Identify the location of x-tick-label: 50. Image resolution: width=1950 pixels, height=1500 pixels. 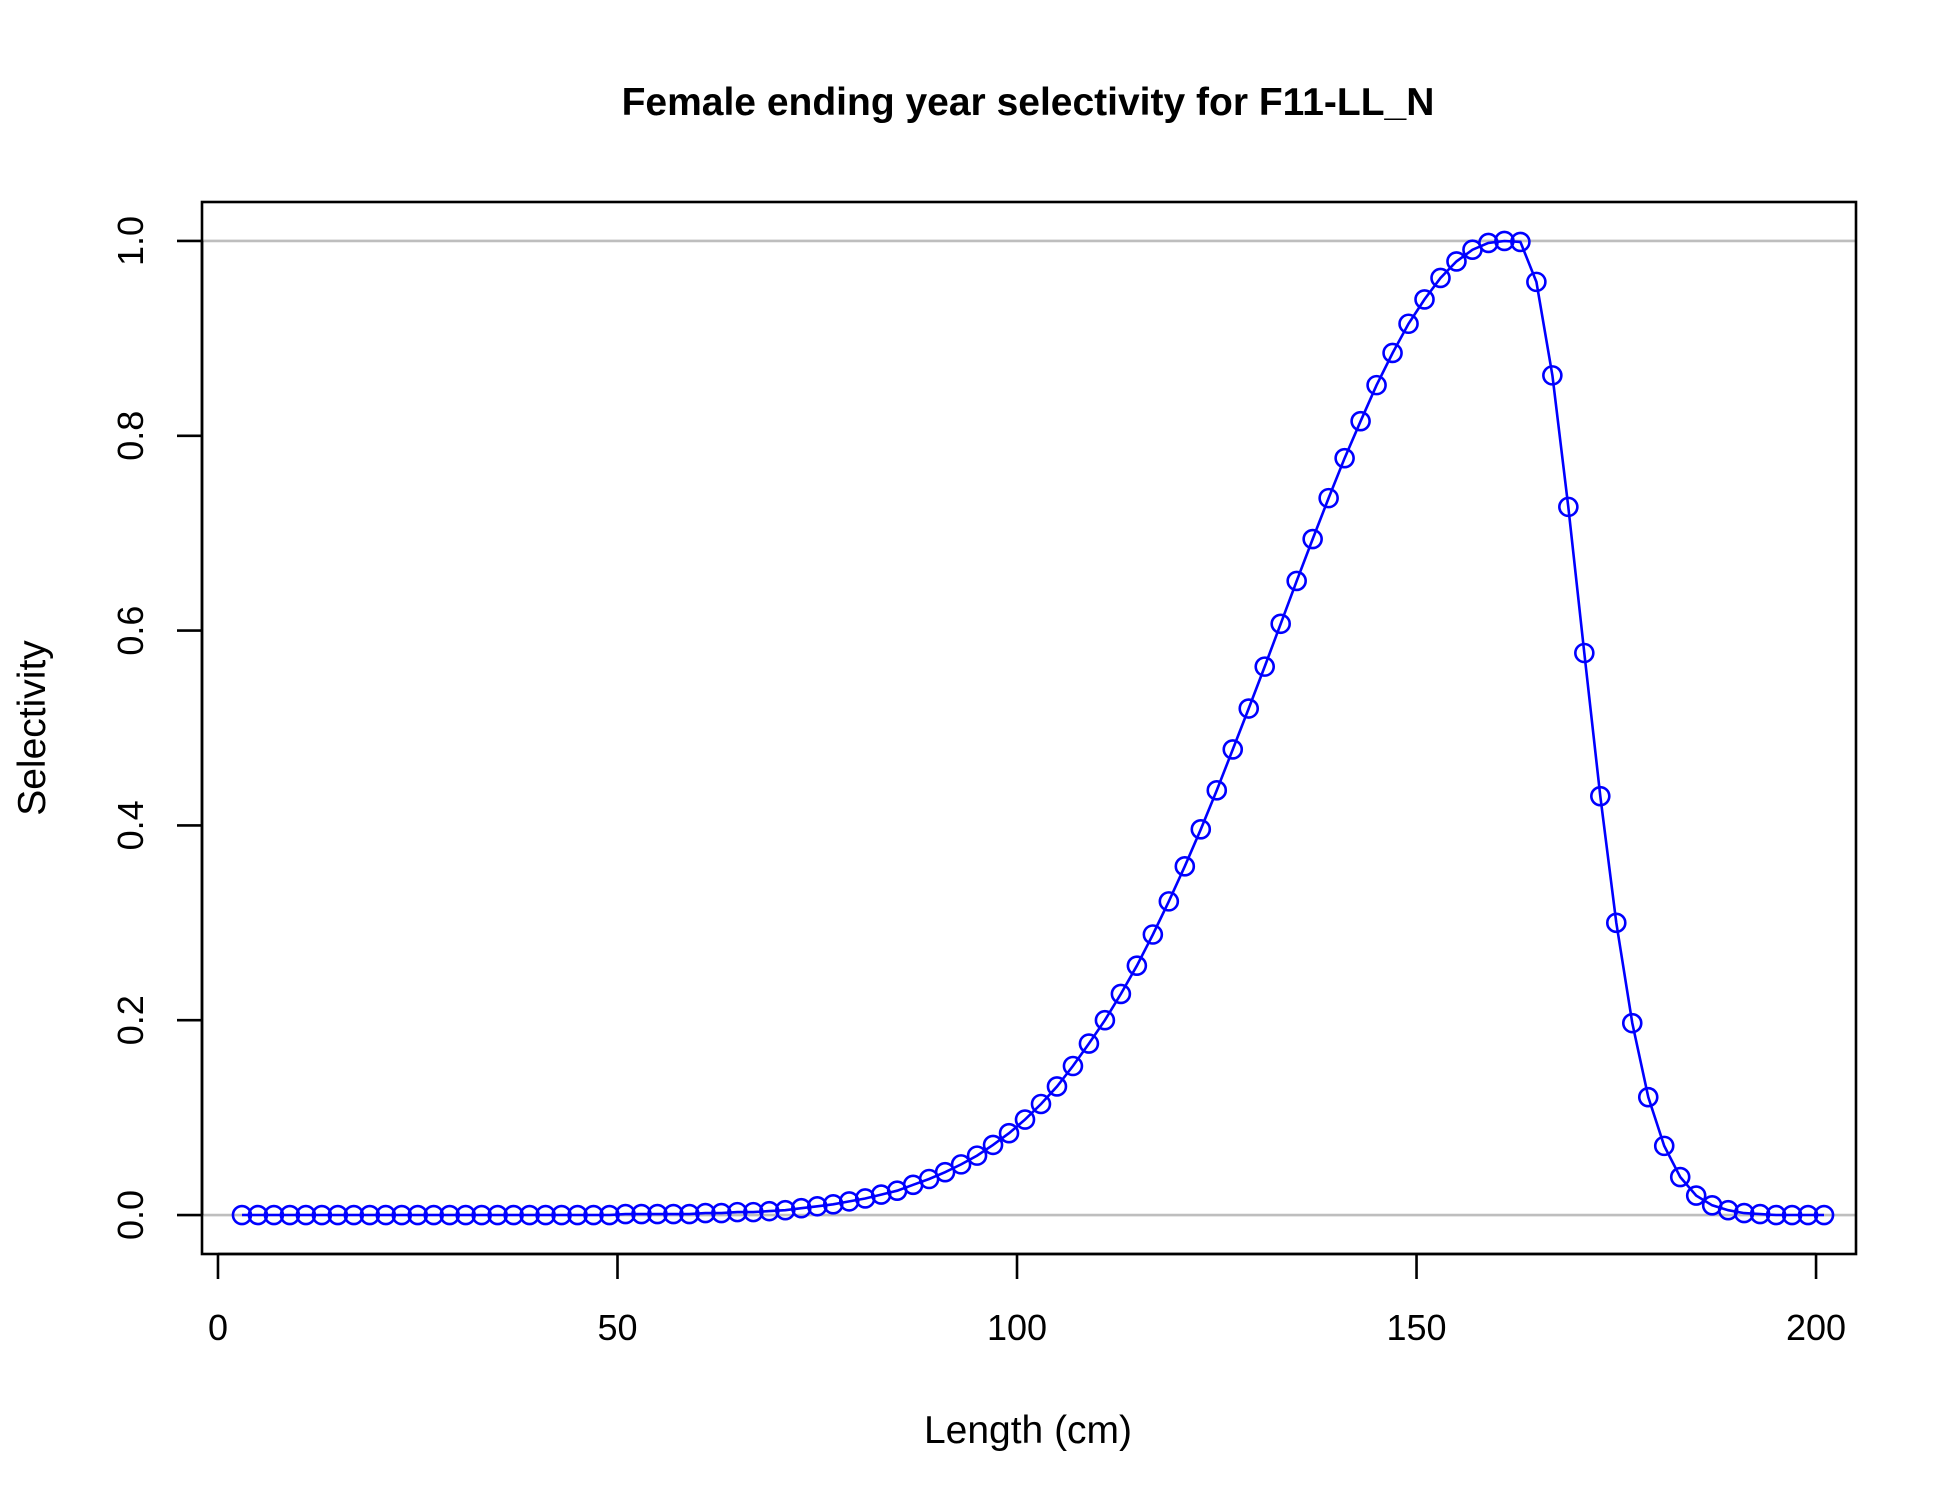
(617, 1327).